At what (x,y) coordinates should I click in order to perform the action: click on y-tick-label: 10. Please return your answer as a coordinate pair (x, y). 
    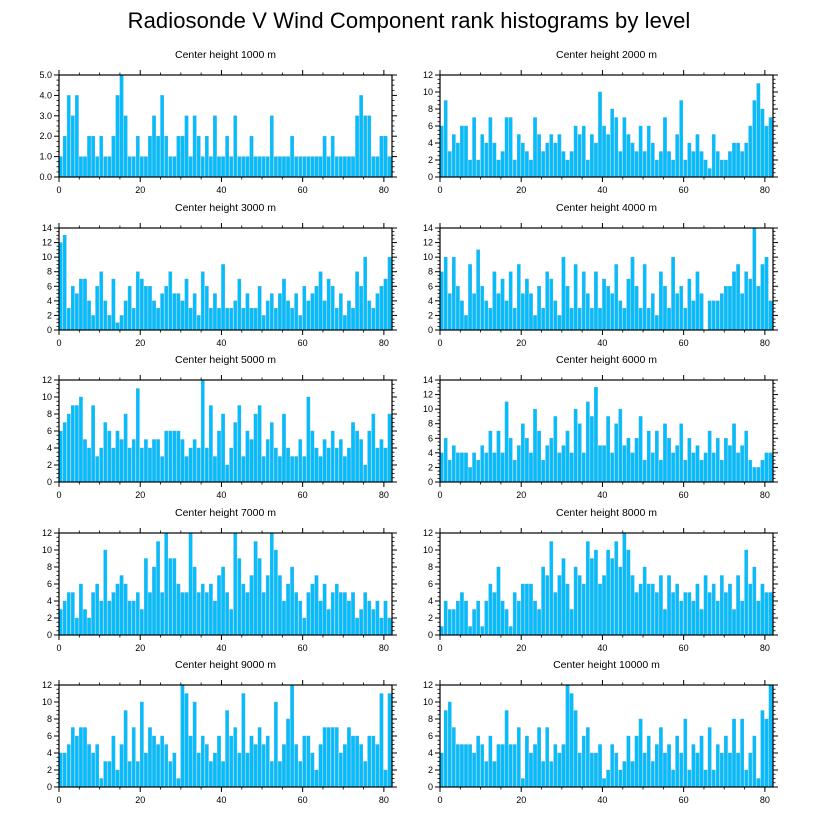
    Looking at the image, I should click on (428, 702).